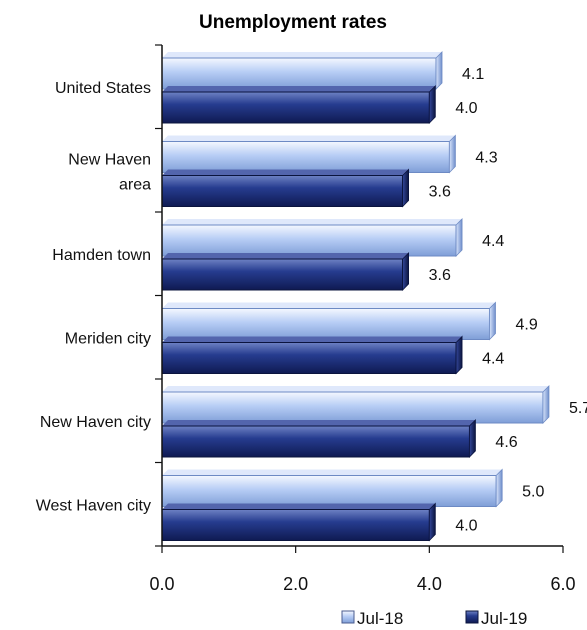 The image size is (587, 630). I want to click on category-label-1: United States, so click(103, 88).